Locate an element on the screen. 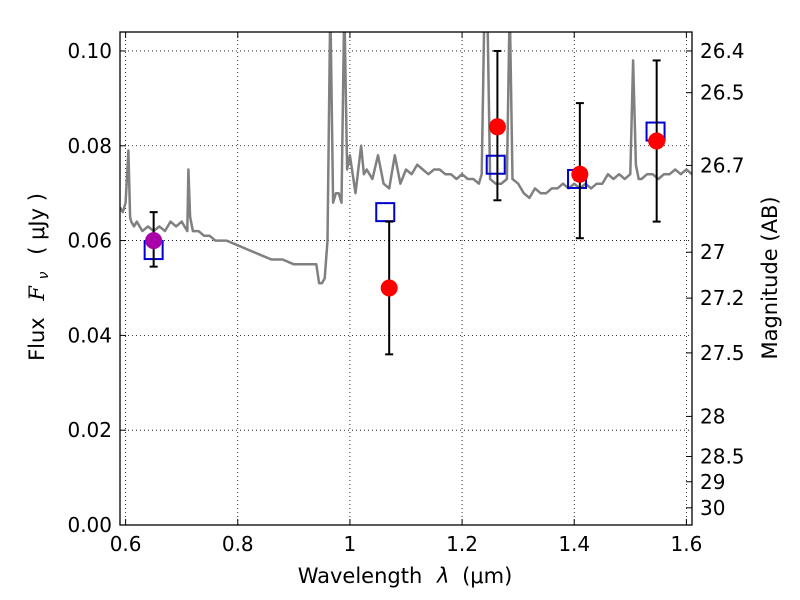  x-axis-label: Wavelength λ (μm) is located at coordinates (405, 576).